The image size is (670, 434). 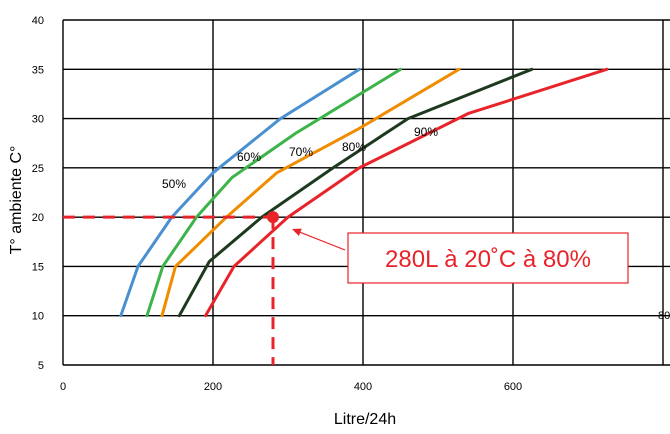 What do you see at coordinates (426, 132) in the screenshot?
I see `series-label: 90%` at bounding box center [426, 132].